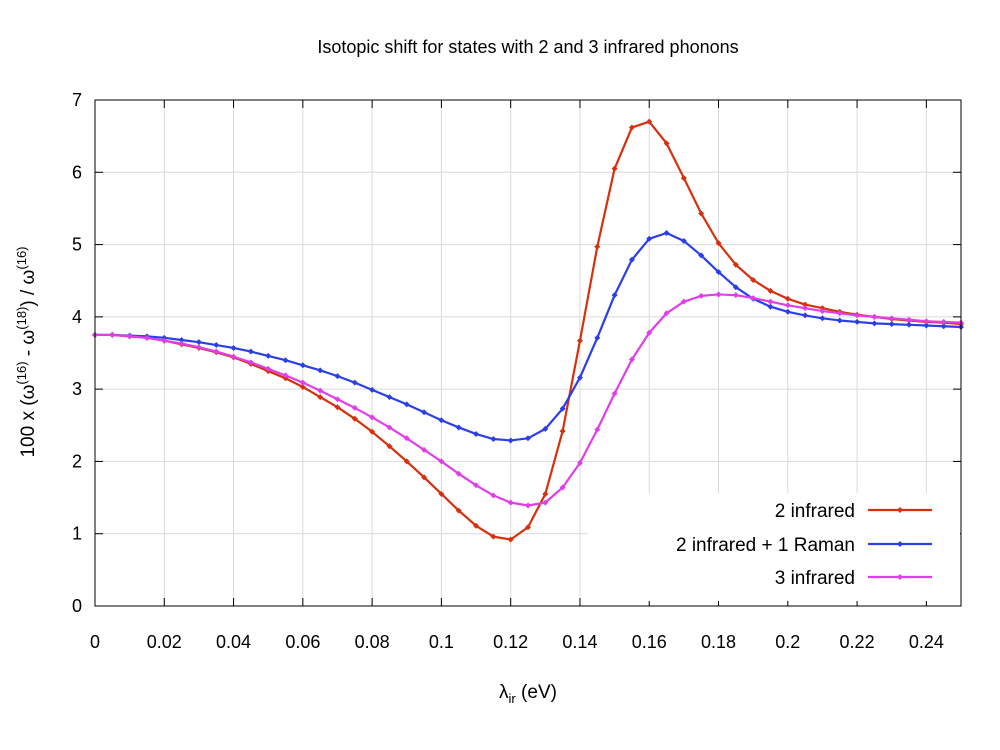  I want to click on y-tick-label: 5, so click(77, 245).